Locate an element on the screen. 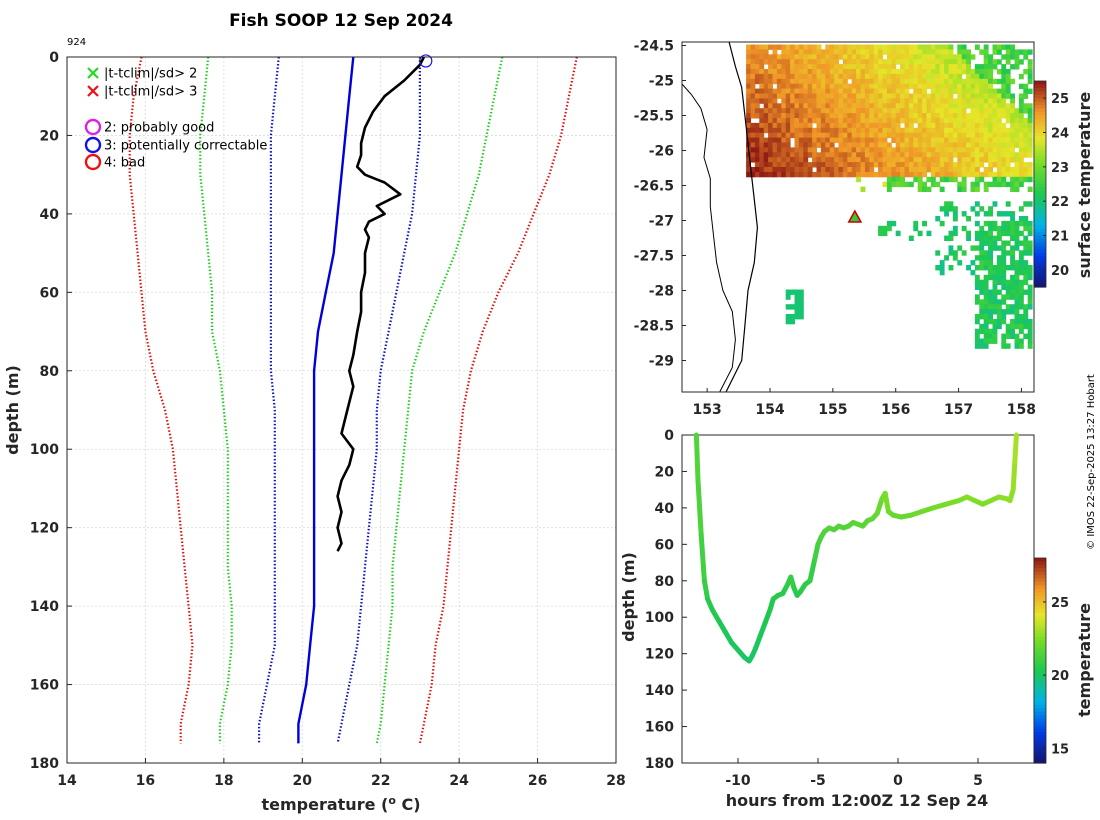 Image resolution: width=1100 pixels, height=820 pixels. colorbar-tick-label: 20 is located at coordinates (1060, 271).